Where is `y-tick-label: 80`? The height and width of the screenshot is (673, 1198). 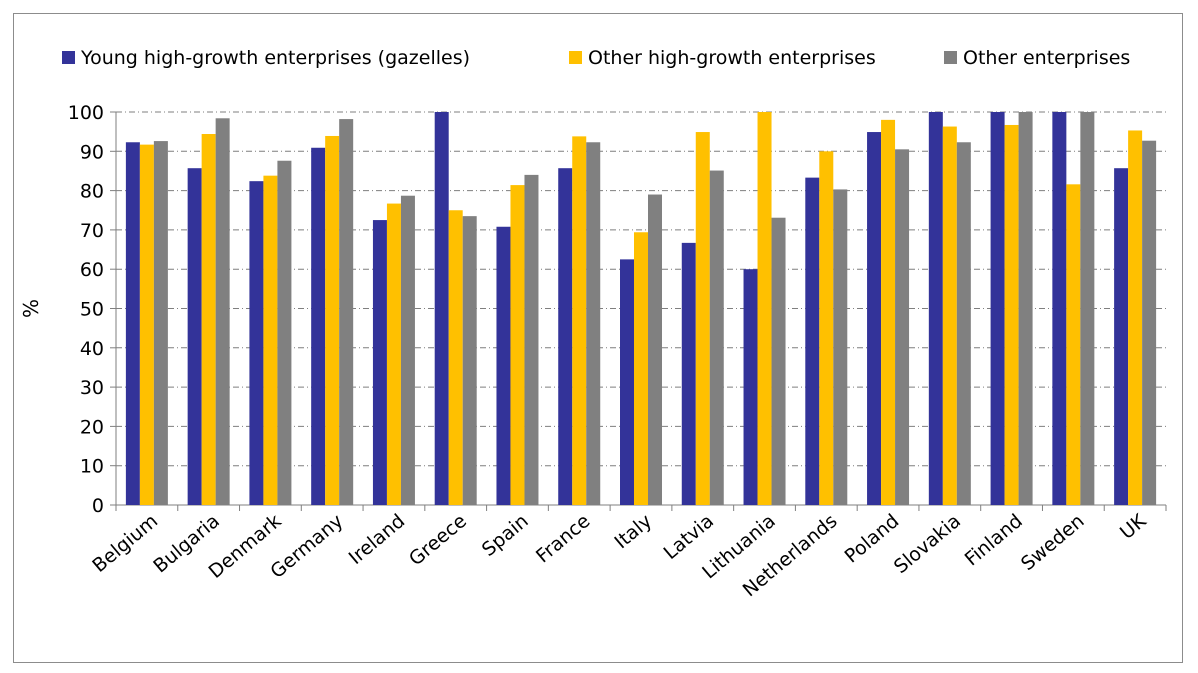 y-tick-label: 80 is located at coordinates (92, 192).